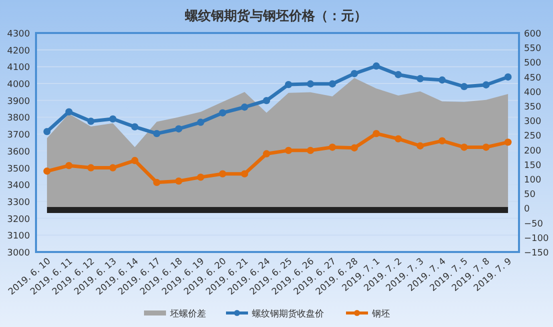 This screenshot has width=553, height=327. What do you see at coordinates (187, 314) in the screenshot?
I see `legend-label: 坯螺价差` at bounding box center [187, 314].